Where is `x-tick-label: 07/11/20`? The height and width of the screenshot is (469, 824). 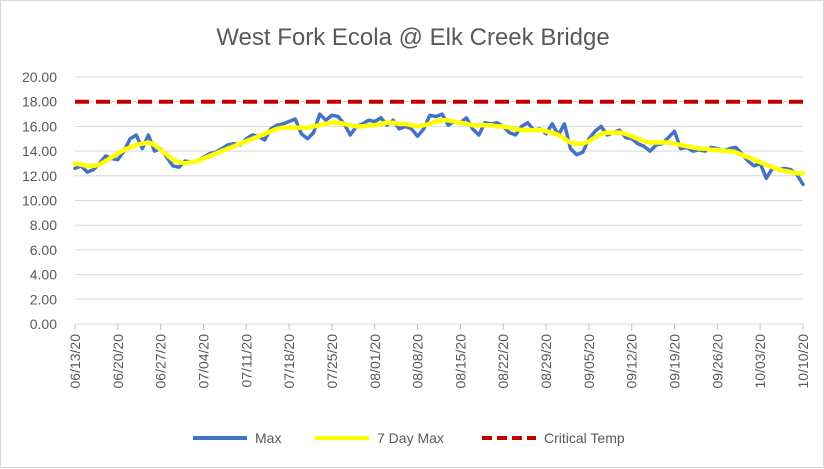
x-tick-label: 07/11/20 is located at coordinates (246, 361).